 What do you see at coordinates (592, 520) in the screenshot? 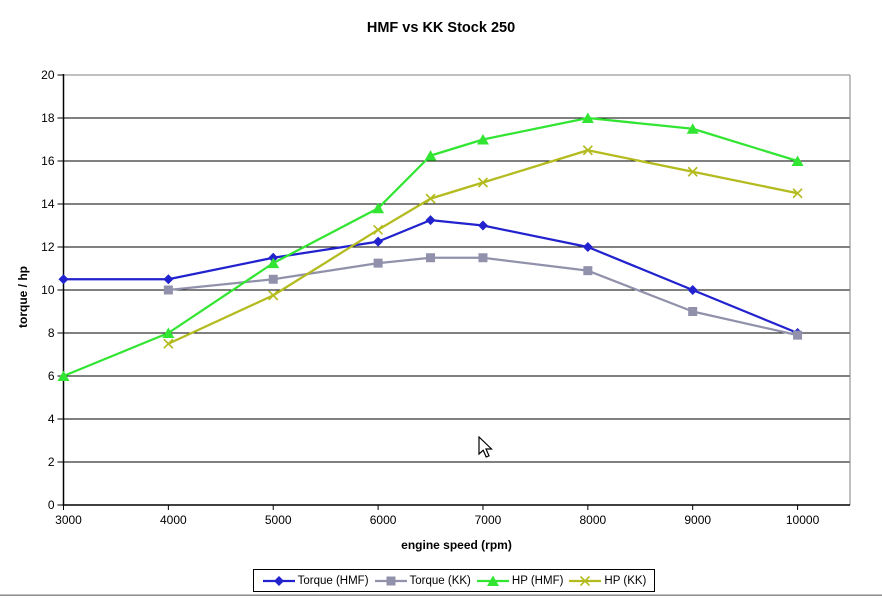
I see `x-tick-label: 8000` at bounding box center [592, 520].